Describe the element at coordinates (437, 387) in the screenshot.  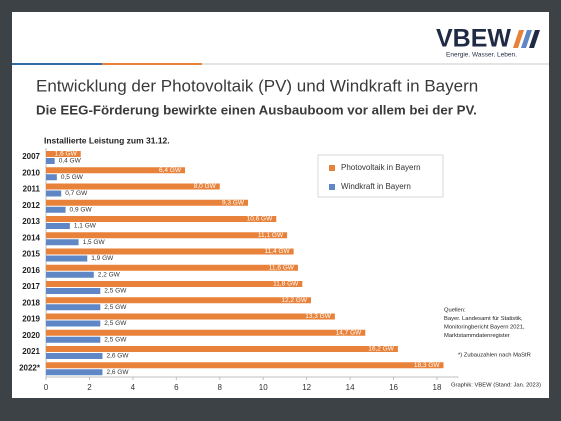
I see `x-tick-label: 18` at that location.